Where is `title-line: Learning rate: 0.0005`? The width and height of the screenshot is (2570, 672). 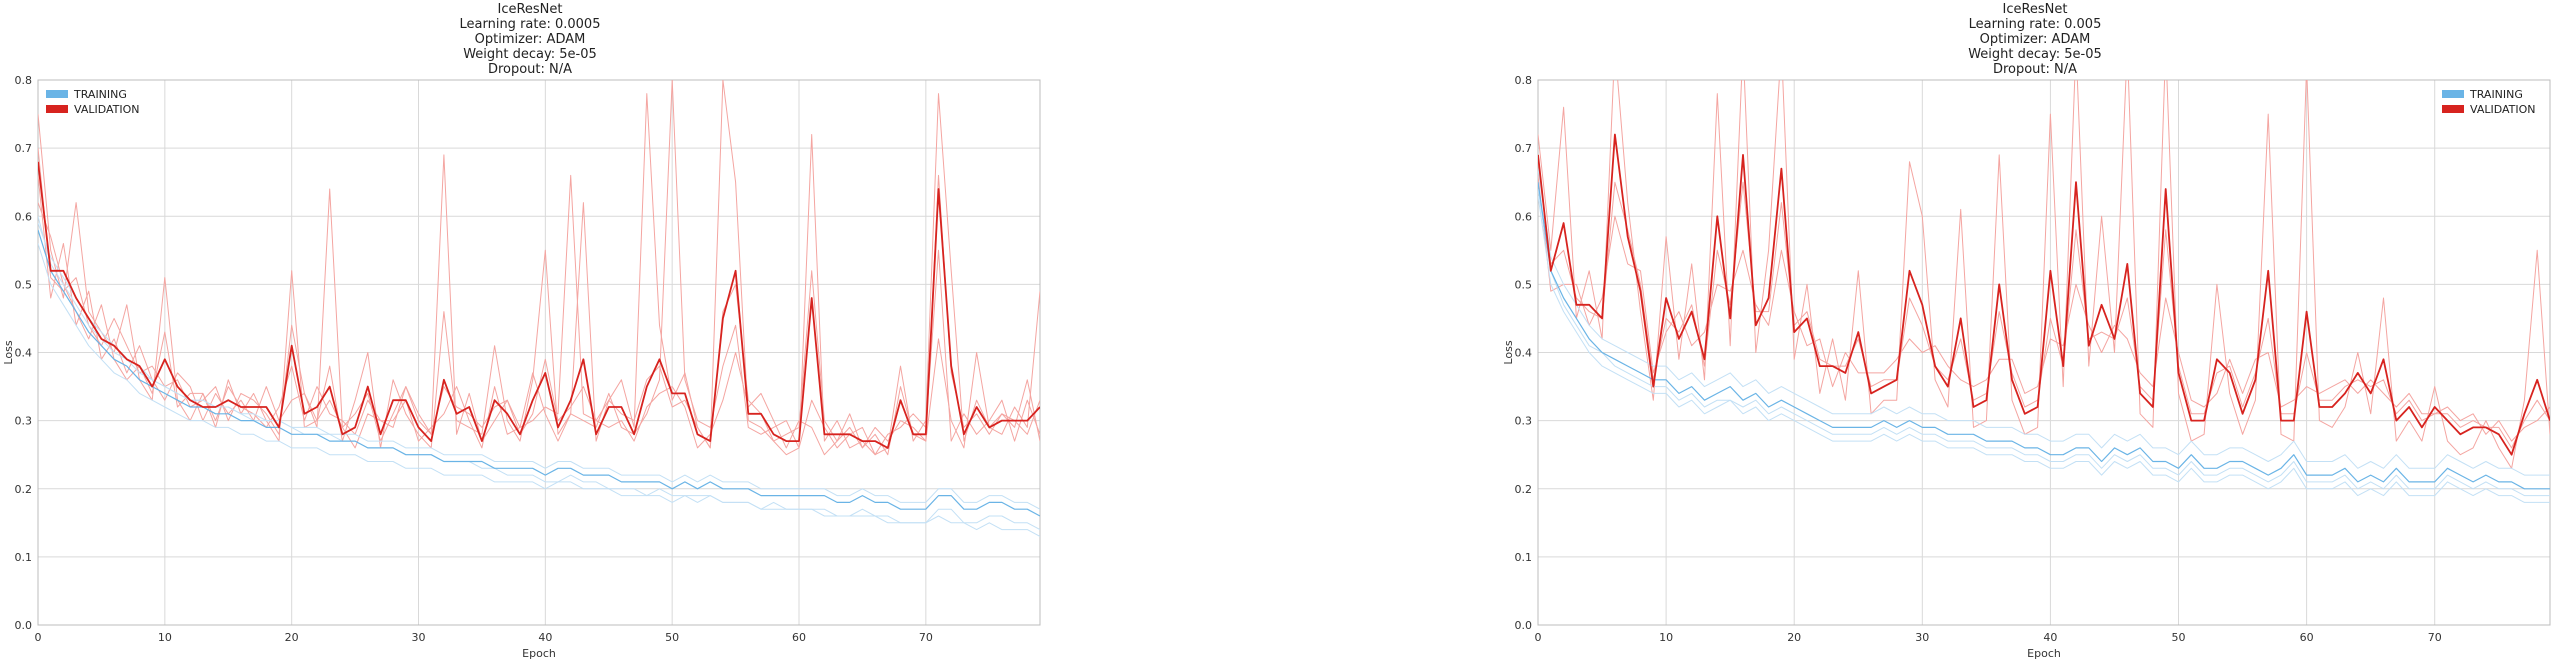
title-line: Learning rate: 0.0005 is located at coordinates (530, 24).